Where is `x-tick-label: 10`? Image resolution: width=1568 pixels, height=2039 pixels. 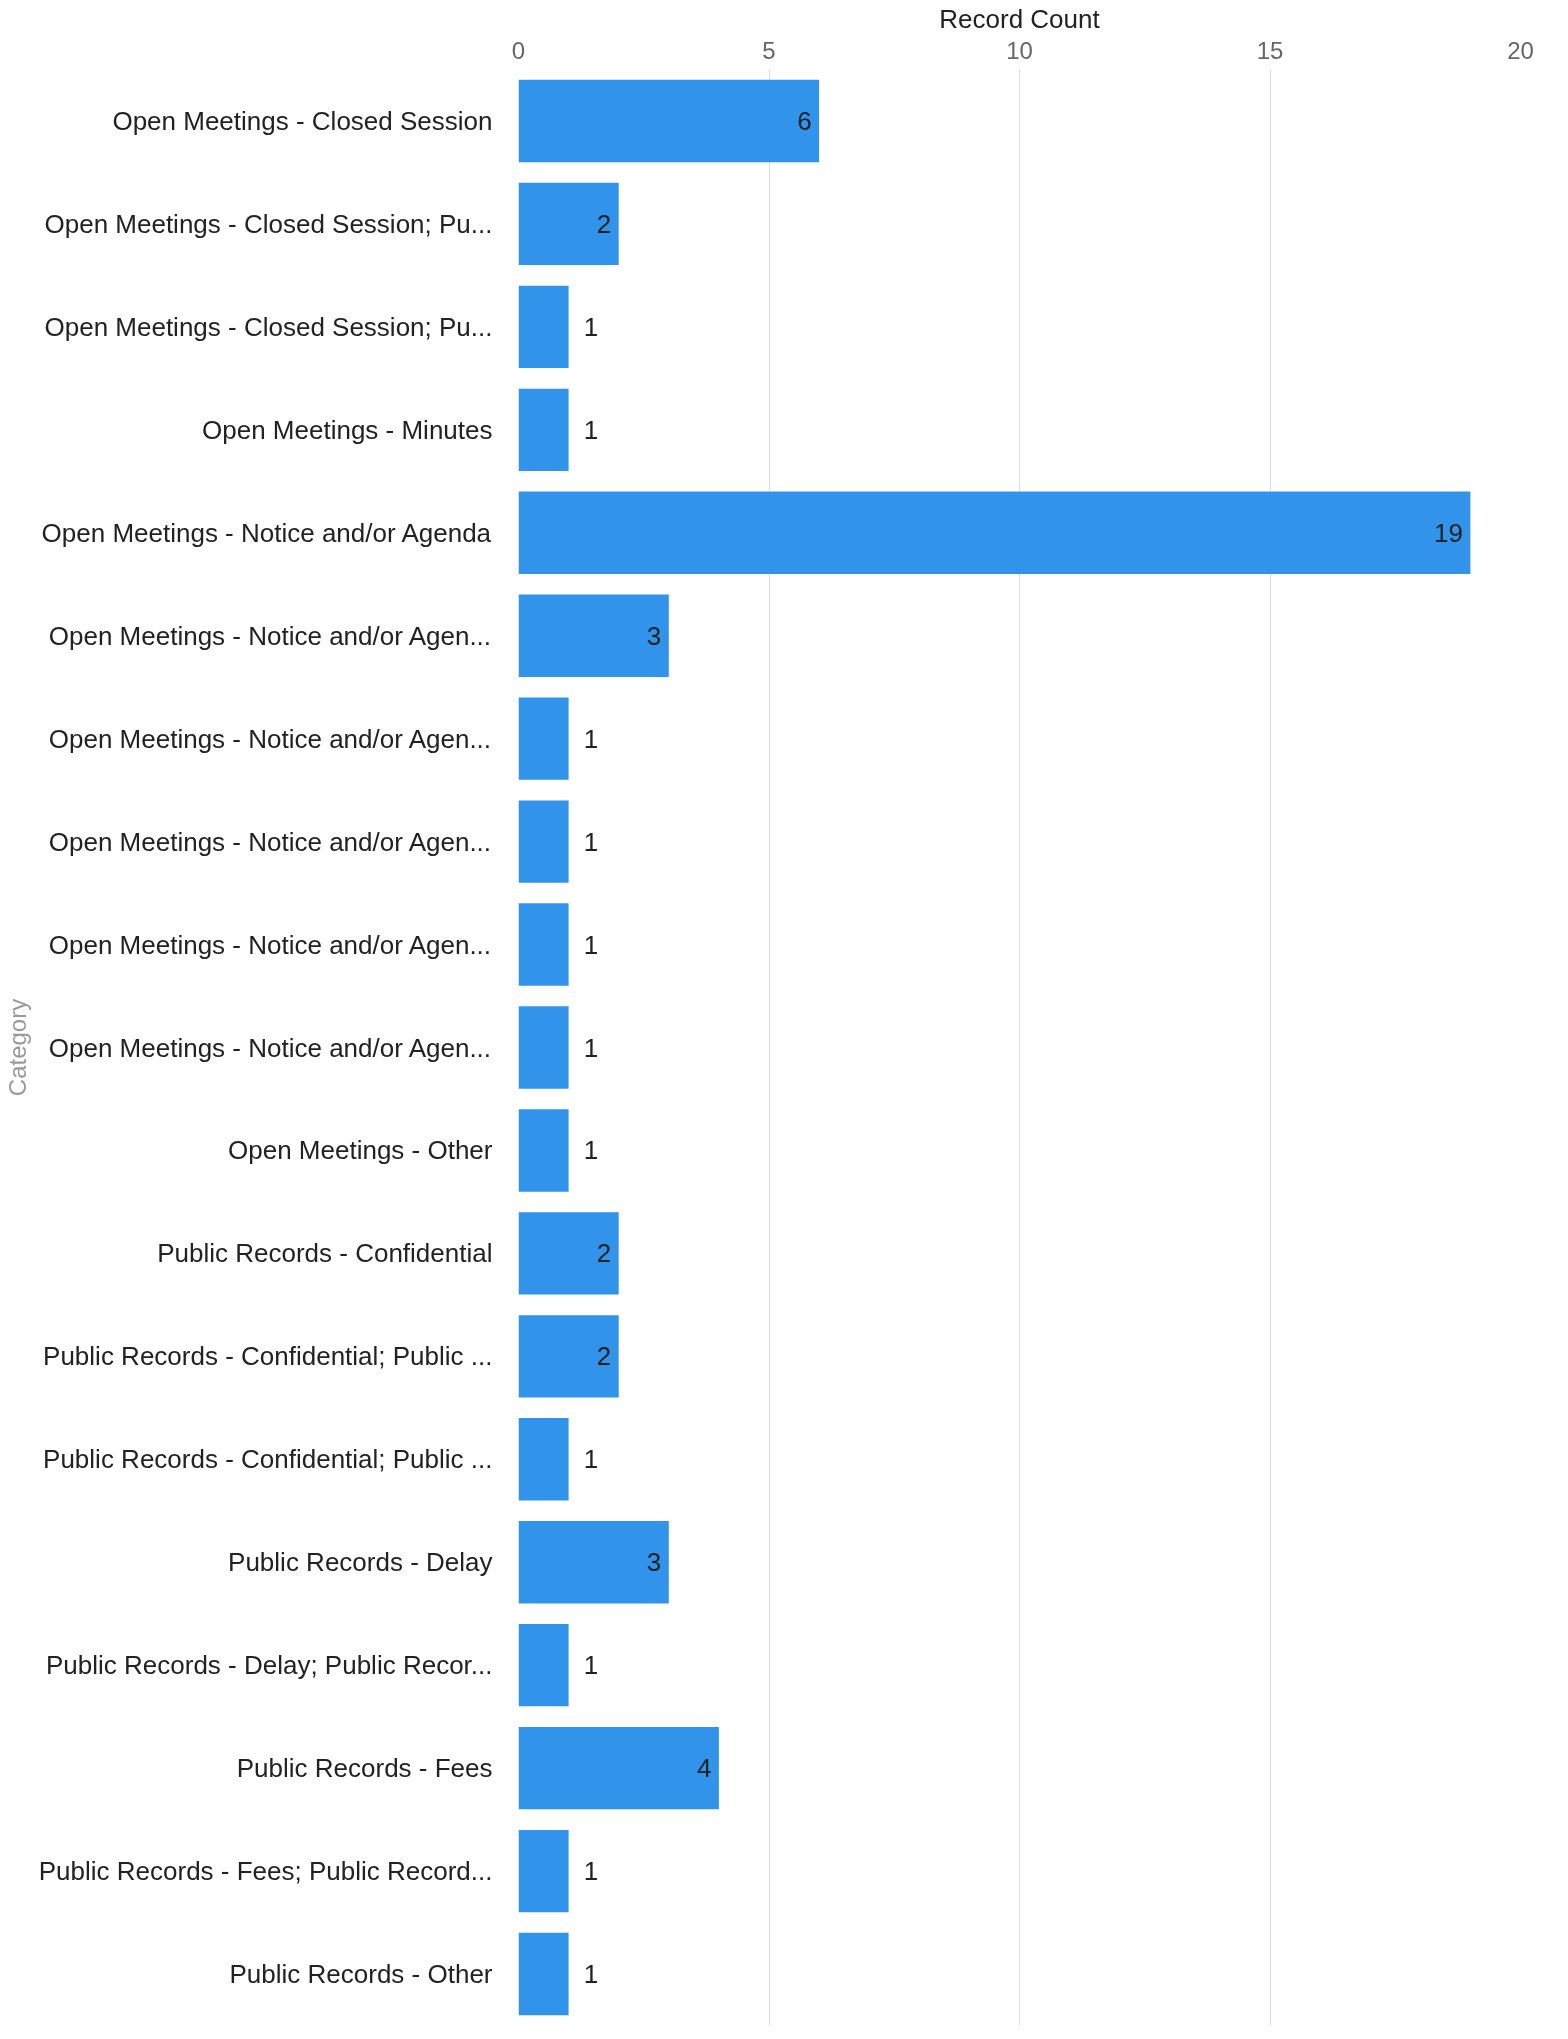
x-tick-label: 10 is located at coordinates (1019, 50).